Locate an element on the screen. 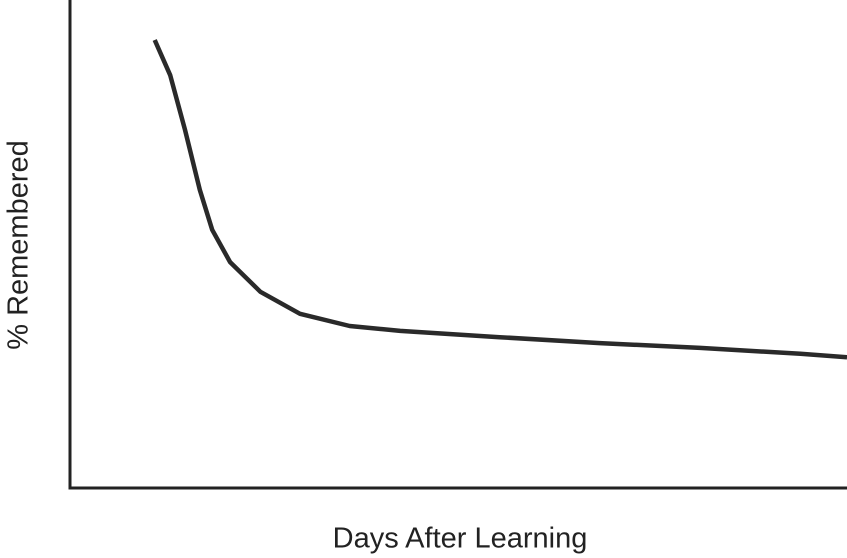 The height and width of the screenshot is (558, 847). y-axis-label: % Remembered is located at coordinates (19, 245).